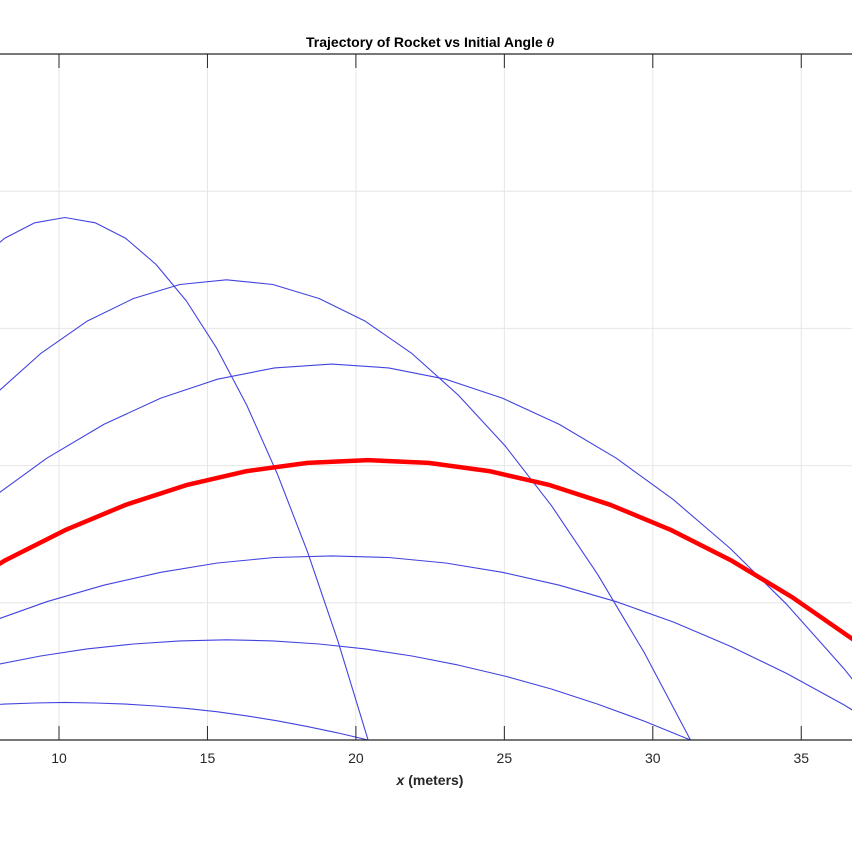 The image size is (852, 852). What do you see at coordinates (356, 758) in the screenshot?
I see `x-tick-label: 20` at bounding box center [356, 758].